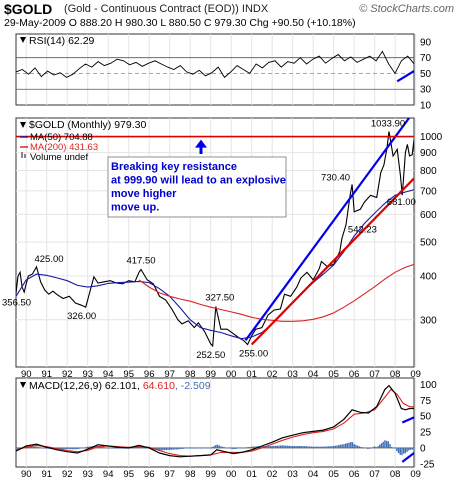 This screenshot has height=482, width=460. Describe the element at coordinates (67, 374) in the screenshot. I see `x-tick-label-price: 92` at that location.